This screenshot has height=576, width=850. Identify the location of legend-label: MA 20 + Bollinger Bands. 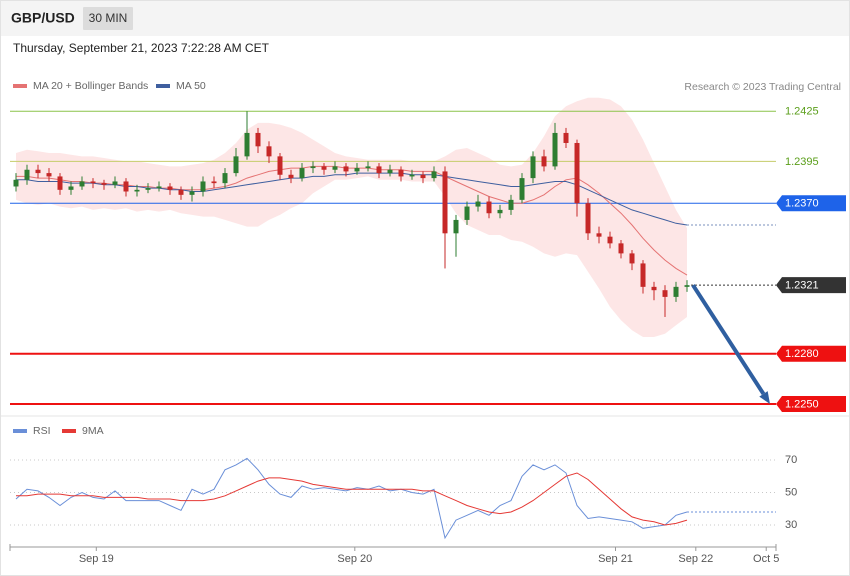
(90, 86).